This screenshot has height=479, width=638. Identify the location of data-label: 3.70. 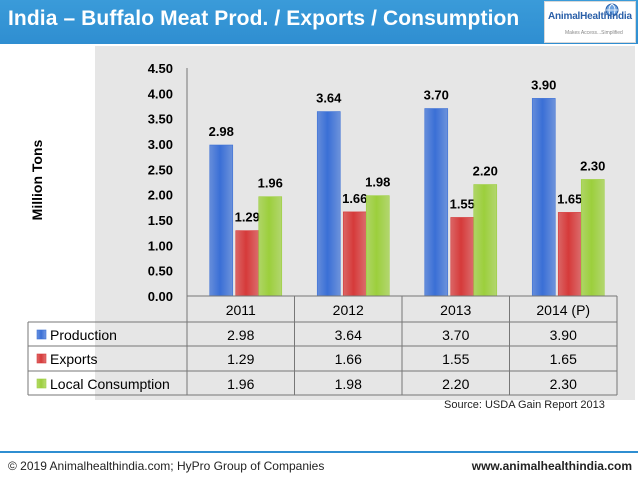
(436, 95).